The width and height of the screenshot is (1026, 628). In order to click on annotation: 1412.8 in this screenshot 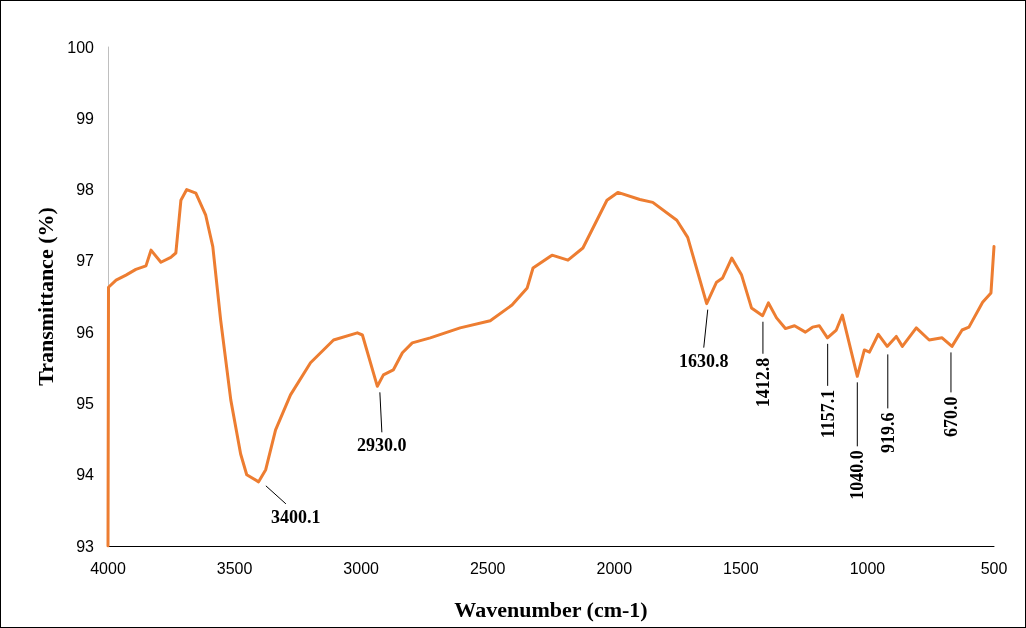, I will do `click(762, 382)`.